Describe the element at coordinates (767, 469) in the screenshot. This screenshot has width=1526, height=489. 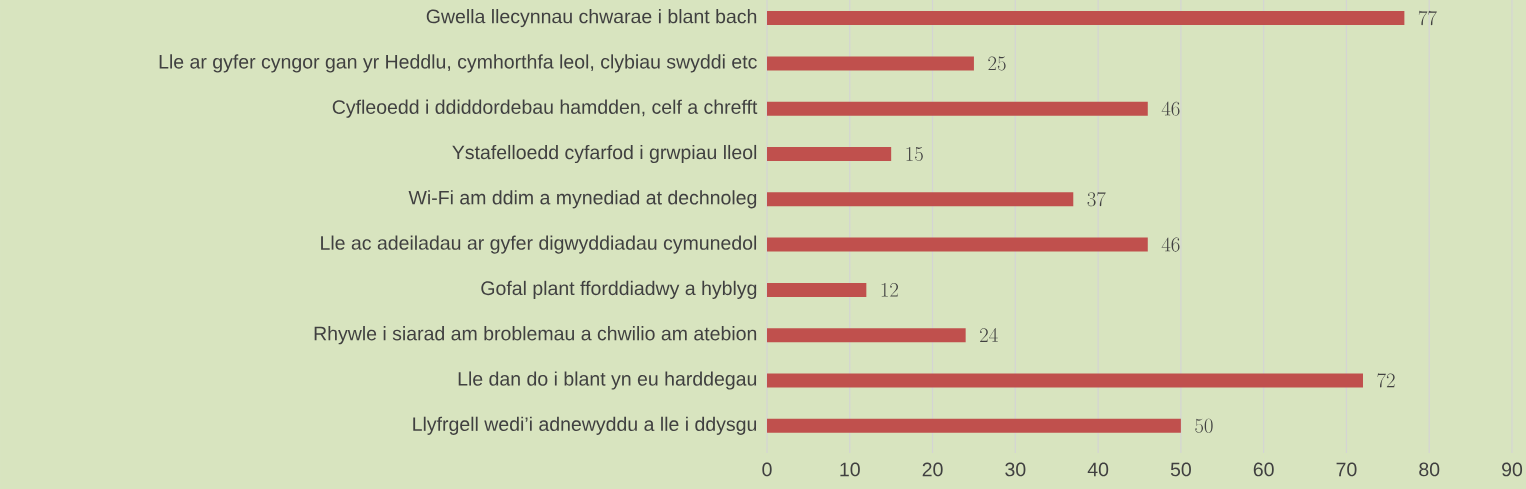
I see `x-tick-label: 0` at that location.